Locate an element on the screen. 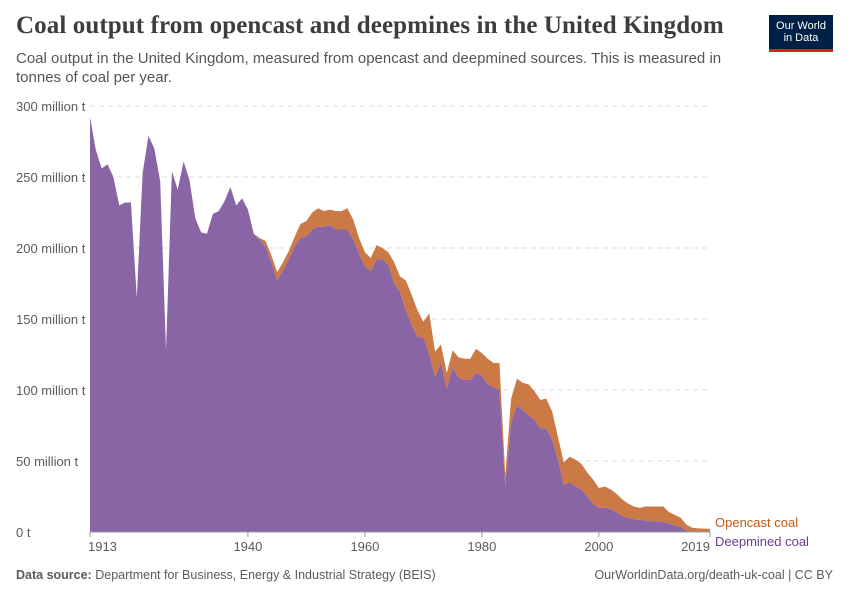 This screenshot has width=850, height=600. owid-logo: Our World in Data is located at coordinates (801, 33).